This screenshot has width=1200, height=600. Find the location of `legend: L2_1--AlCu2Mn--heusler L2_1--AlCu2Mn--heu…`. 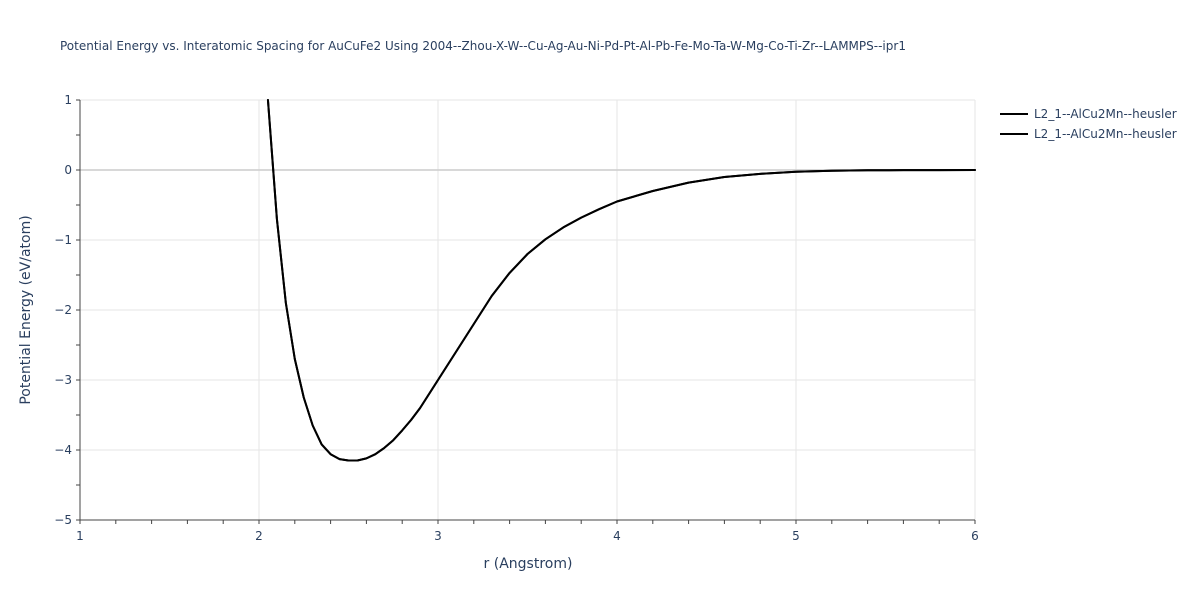

legend: L2_1--AlCu2Mn--heusler L2_1--AlCu2Mn--heu… is located at coordinates (1088, 124).